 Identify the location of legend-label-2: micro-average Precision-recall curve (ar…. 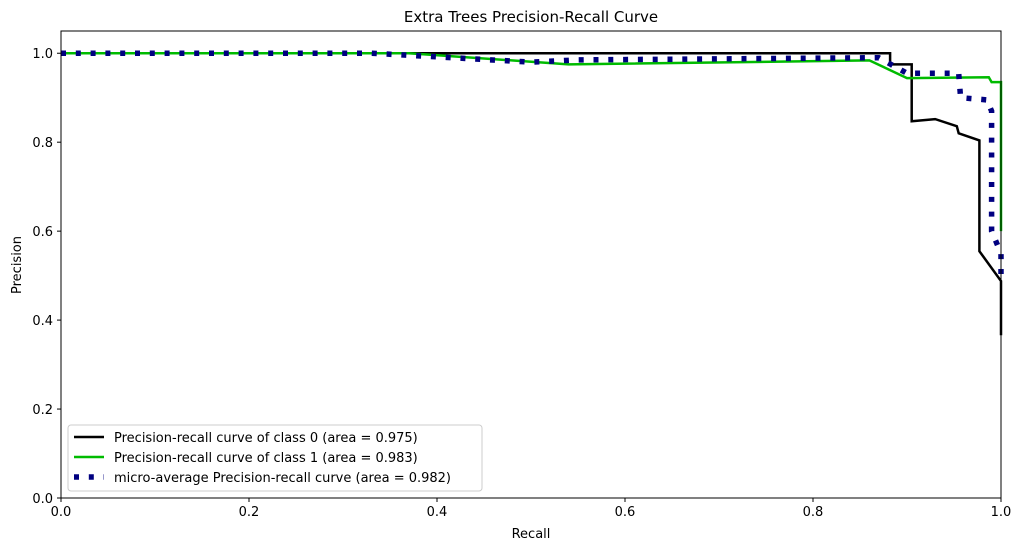
(282, 478).